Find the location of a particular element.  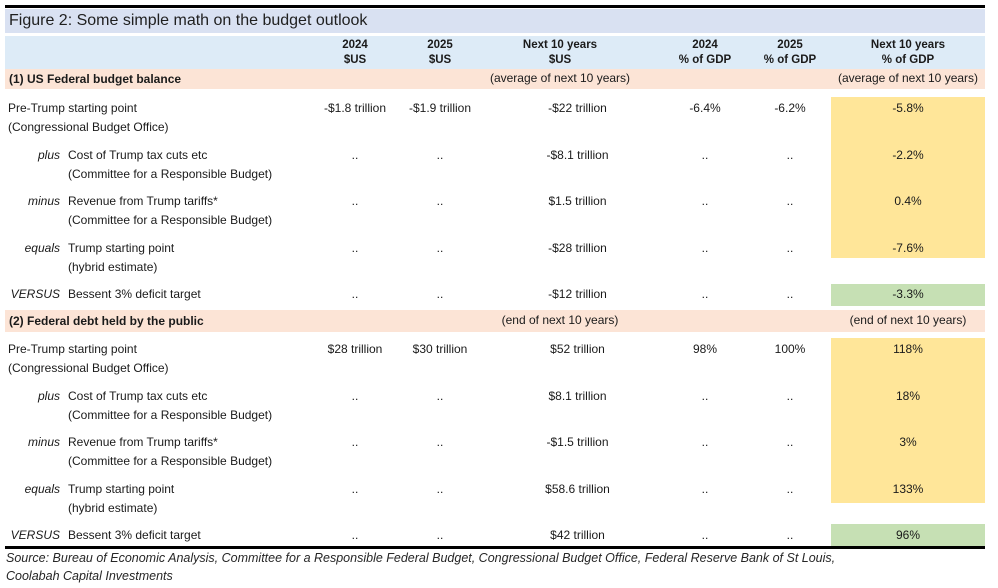

source-line-2: Coolabah Capital Investments is located at coordinates (89, 576).